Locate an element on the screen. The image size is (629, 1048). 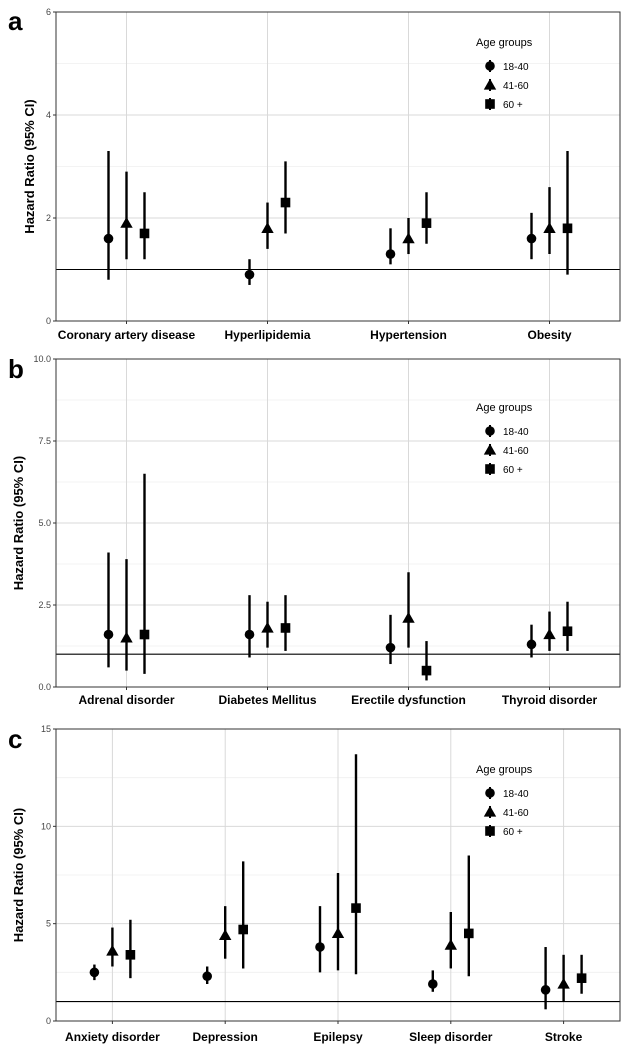
y-tick-label: 0.0 is located at coordinates (44, 687).